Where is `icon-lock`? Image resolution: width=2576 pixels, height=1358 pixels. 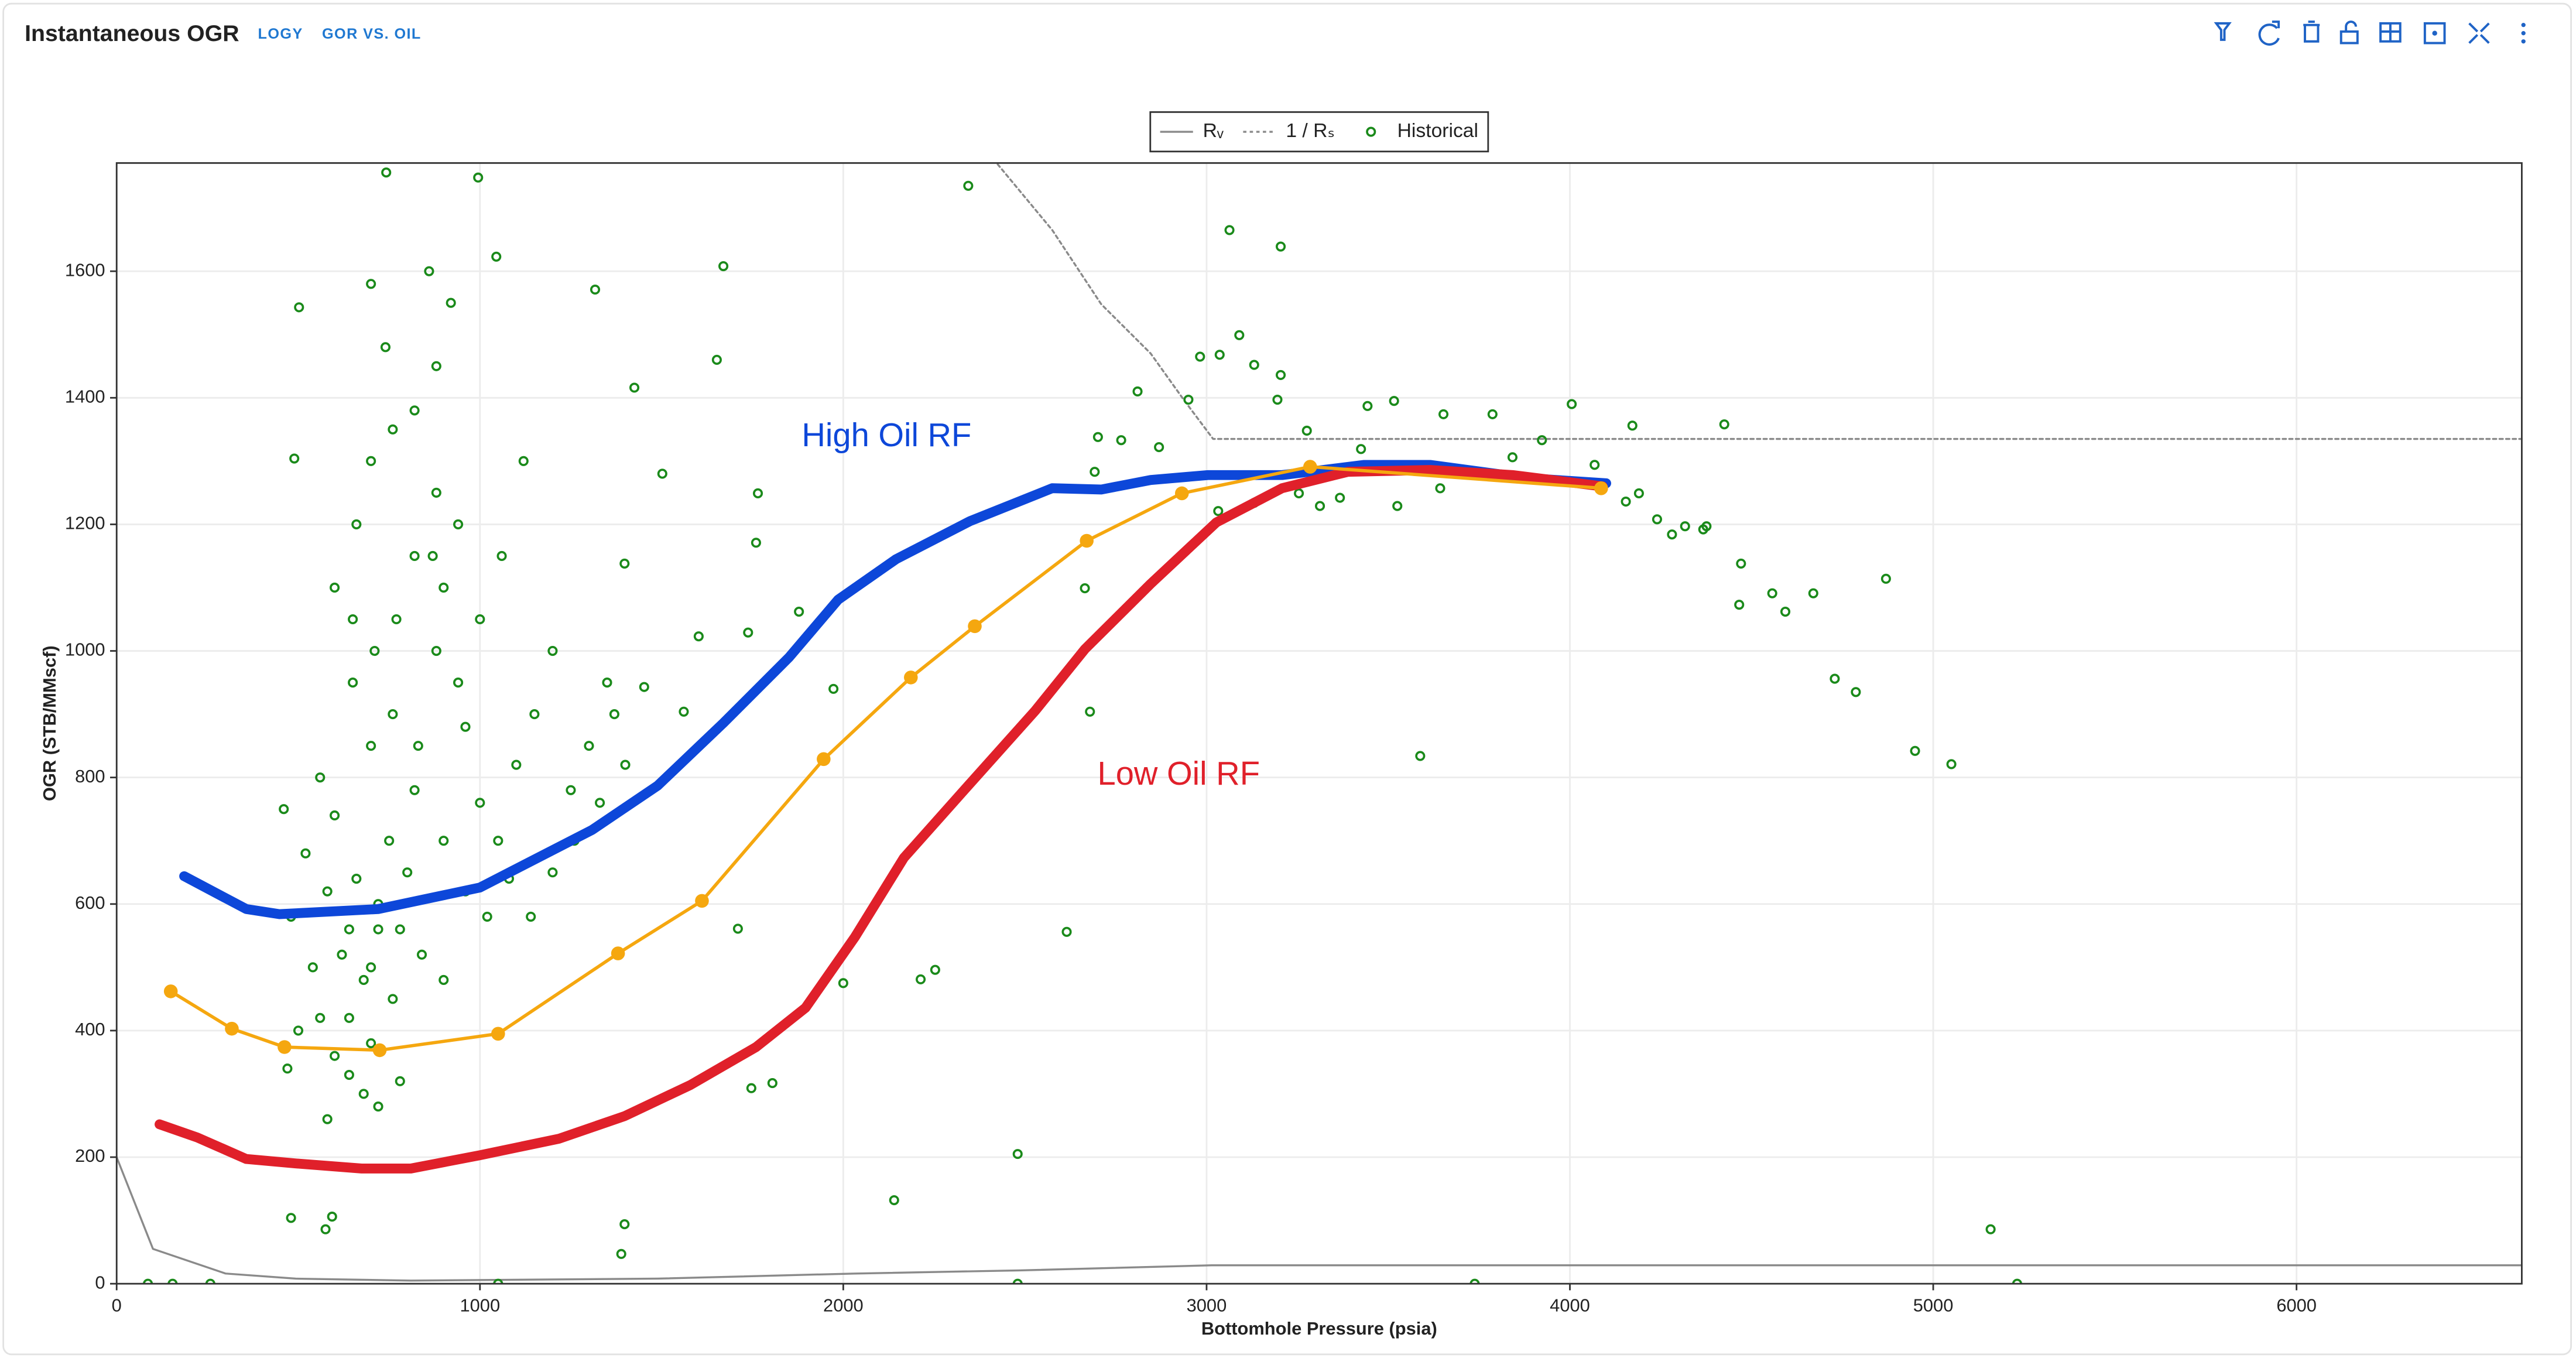
icon-lock is located at coordinates (2349, 32).